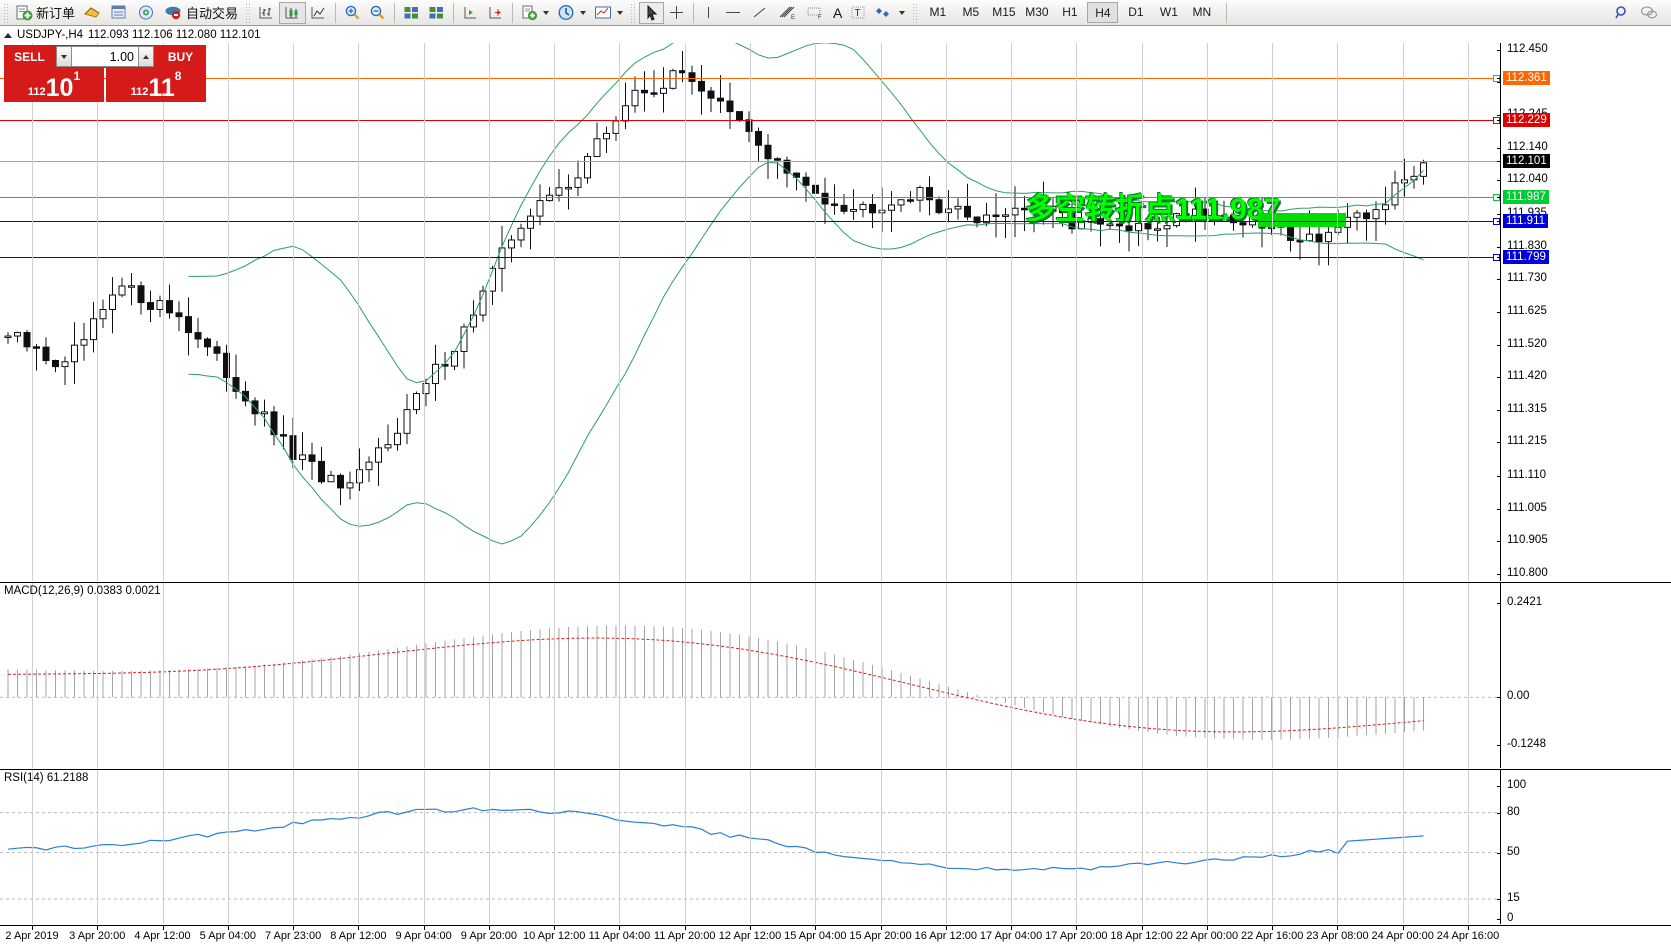 The width and height of the screenshot is (1671, 947). I want to click on timeframe-m5: M5, so click(971, 12).